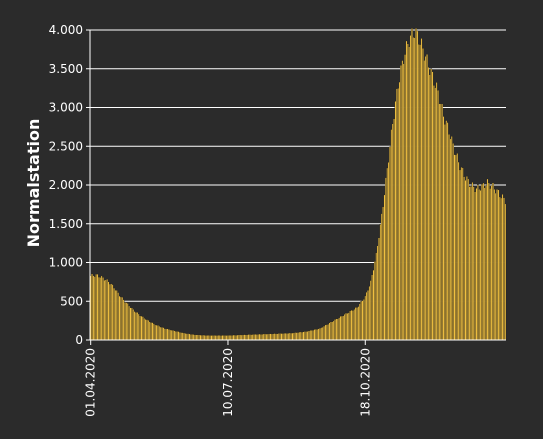 The height and width of the screenshot is (439, 543). Describe the element at coordinates (365, 382) in the screenshot. I see `x-tick-label: 18.10.2020` at that location.